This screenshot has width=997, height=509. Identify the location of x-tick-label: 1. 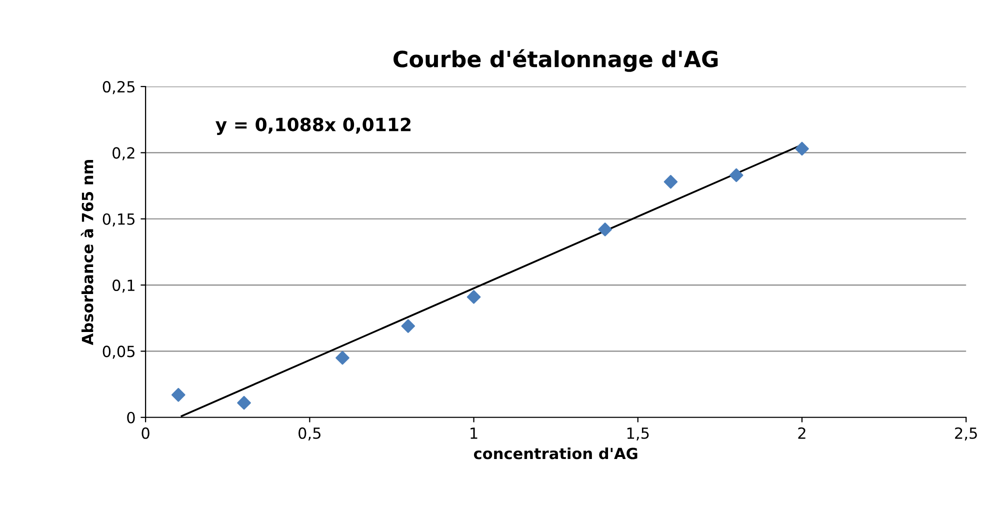
(474, 433).